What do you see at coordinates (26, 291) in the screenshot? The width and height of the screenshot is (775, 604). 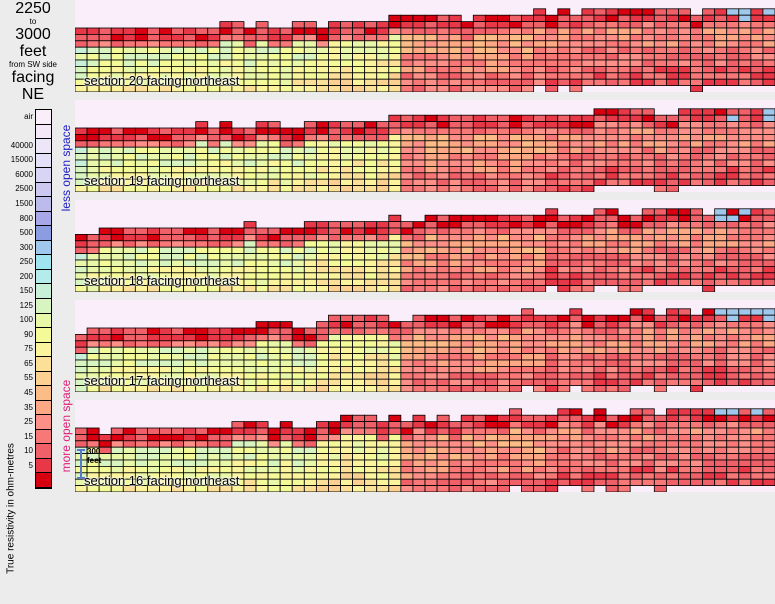 I see `scale-tick-label: 150` at bounding box center [26, 291].